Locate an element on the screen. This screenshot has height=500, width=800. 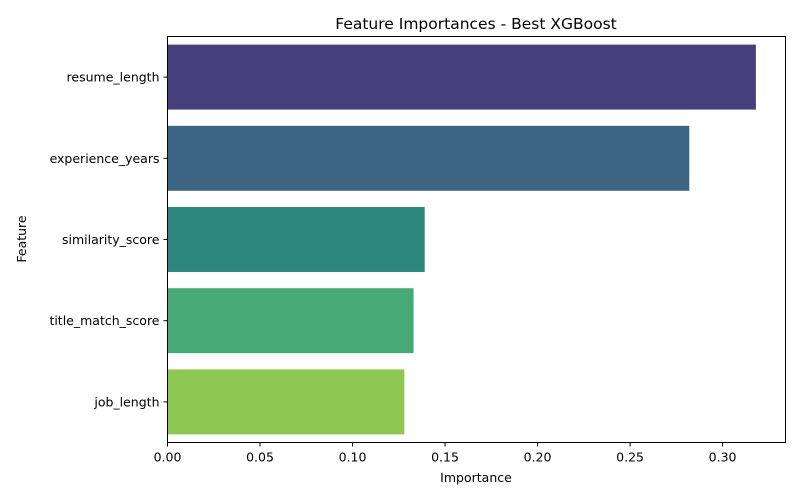
y-axis-label: Feature is located at coordinates (21, 239).